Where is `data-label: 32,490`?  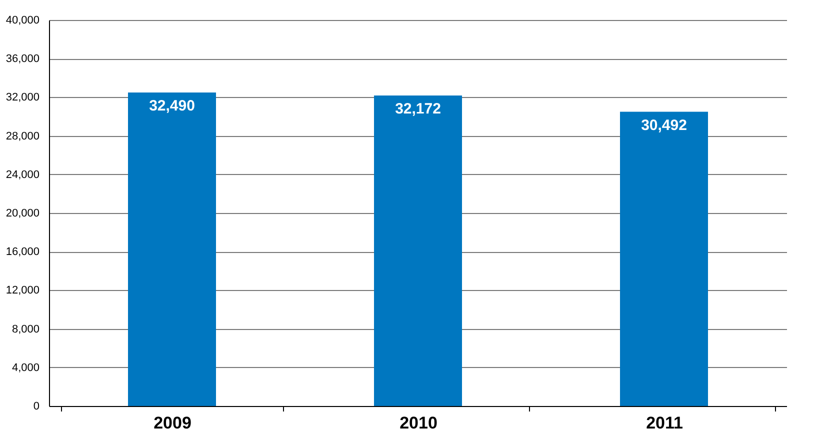
data-label: 32,490 is located at coordinates (172, 105).